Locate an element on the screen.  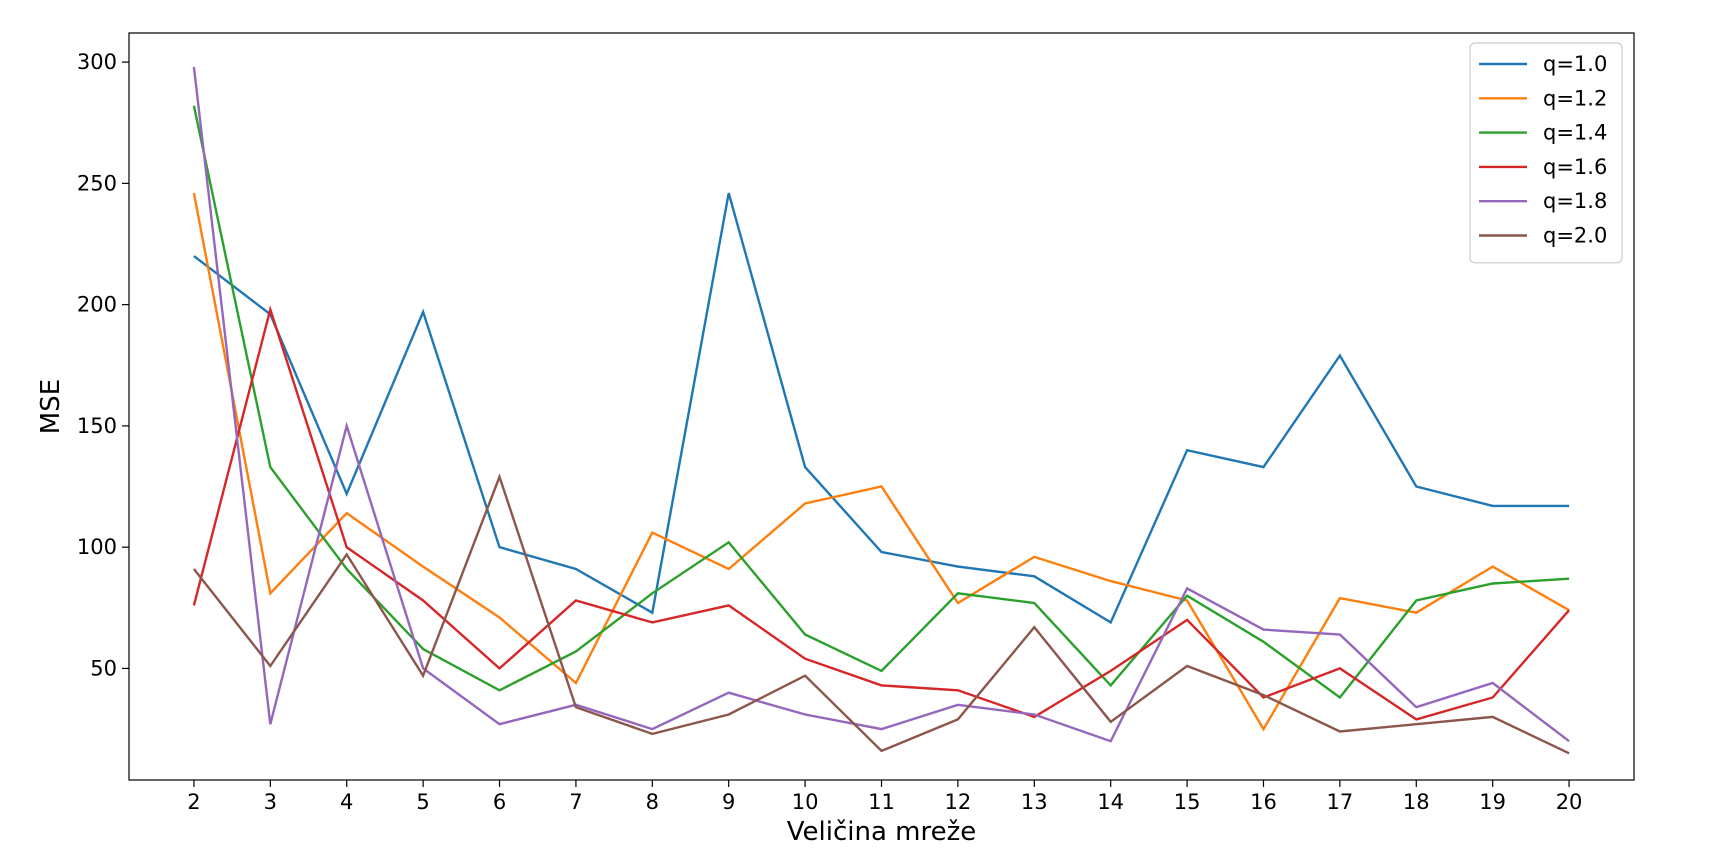
x-tick-label: 19 is located at coordinates (1492, 802).